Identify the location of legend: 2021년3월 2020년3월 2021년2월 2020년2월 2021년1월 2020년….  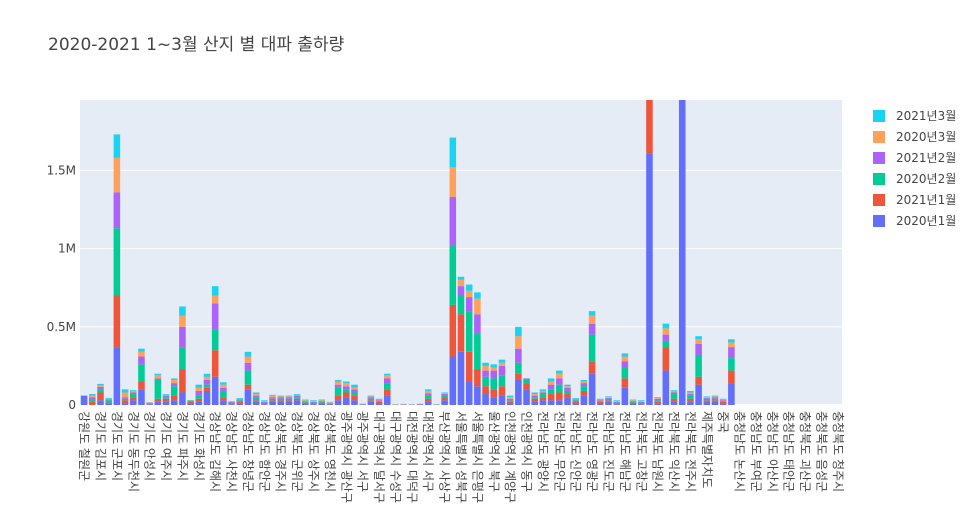
(914, 168).